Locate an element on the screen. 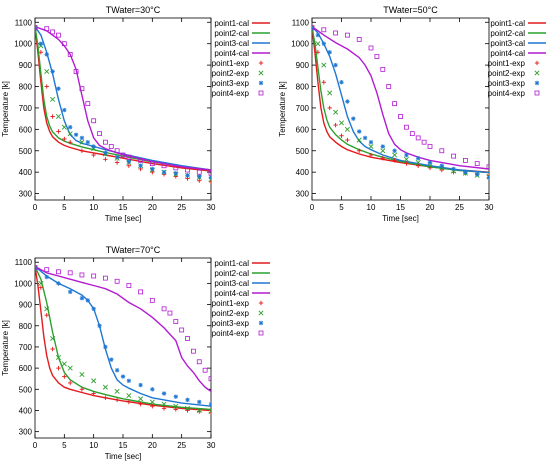  chart-title: TWater=70°C is located at coordinates (133, 250).